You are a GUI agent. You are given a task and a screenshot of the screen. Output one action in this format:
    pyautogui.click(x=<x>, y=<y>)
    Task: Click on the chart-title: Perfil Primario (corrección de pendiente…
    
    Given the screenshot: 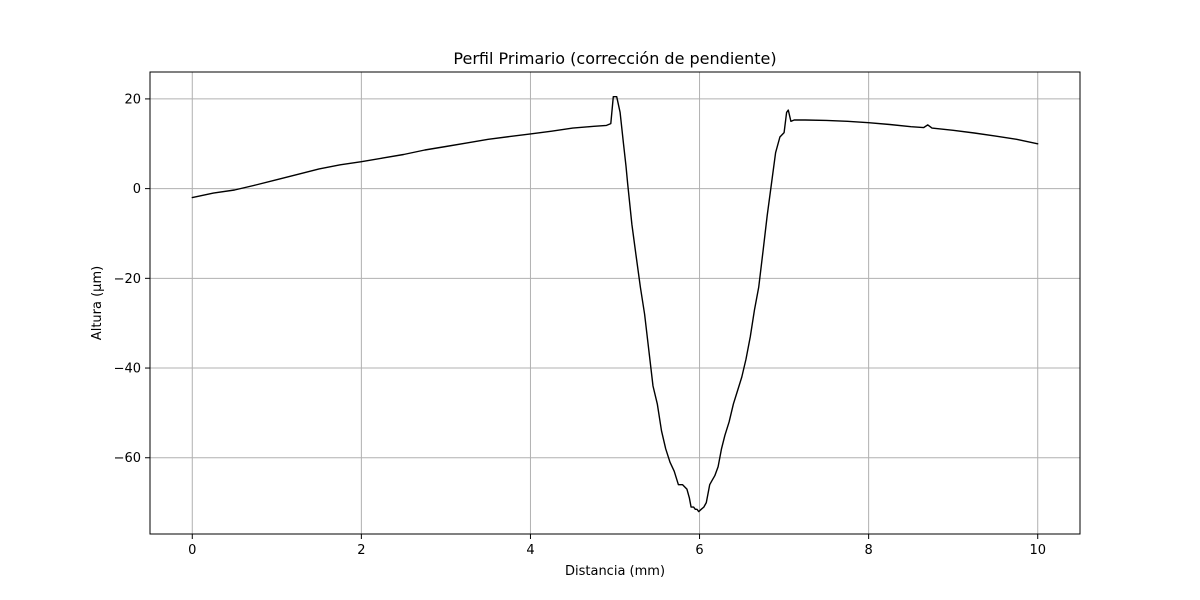 What is the action you would take?
    pyautogui.click(x=614, y=58)
    